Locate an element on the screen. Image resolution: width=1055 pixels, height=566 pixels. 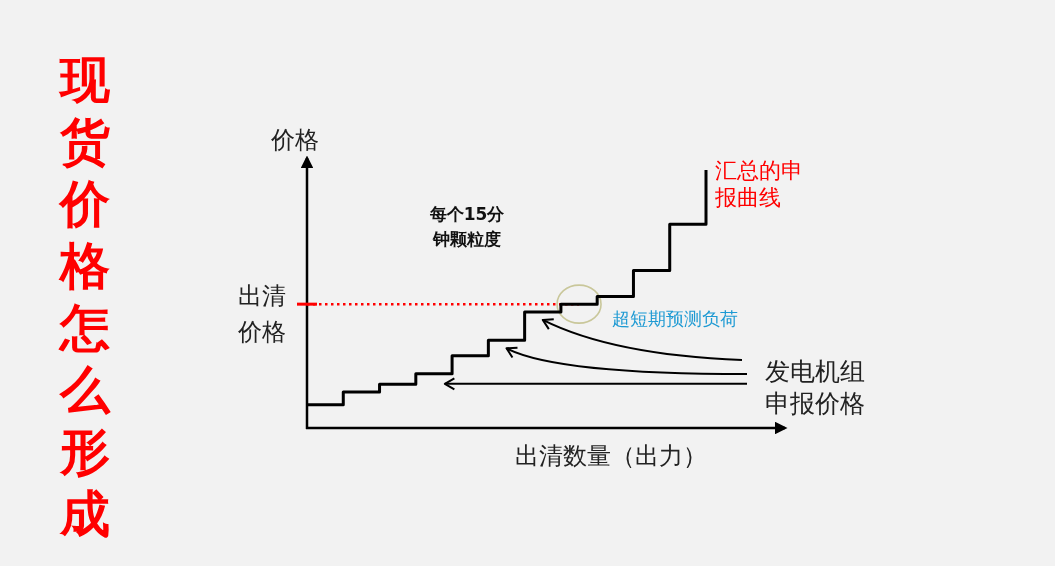
annotation: 汇总的申报曲线 is located at coordinates (758, 183).